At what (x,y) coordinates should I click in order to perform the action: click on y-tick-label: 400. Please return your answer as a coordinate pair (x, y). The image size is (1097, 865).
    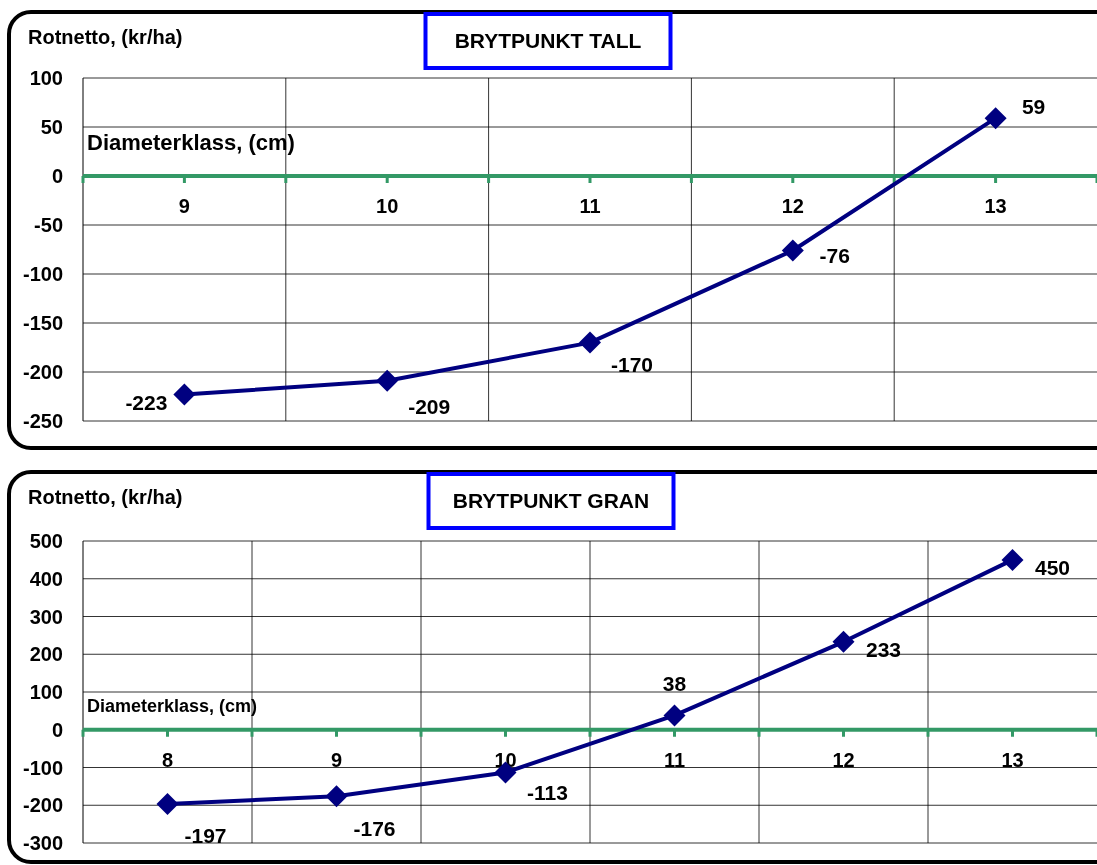
    Looking at the image, I should click on (46, 578).